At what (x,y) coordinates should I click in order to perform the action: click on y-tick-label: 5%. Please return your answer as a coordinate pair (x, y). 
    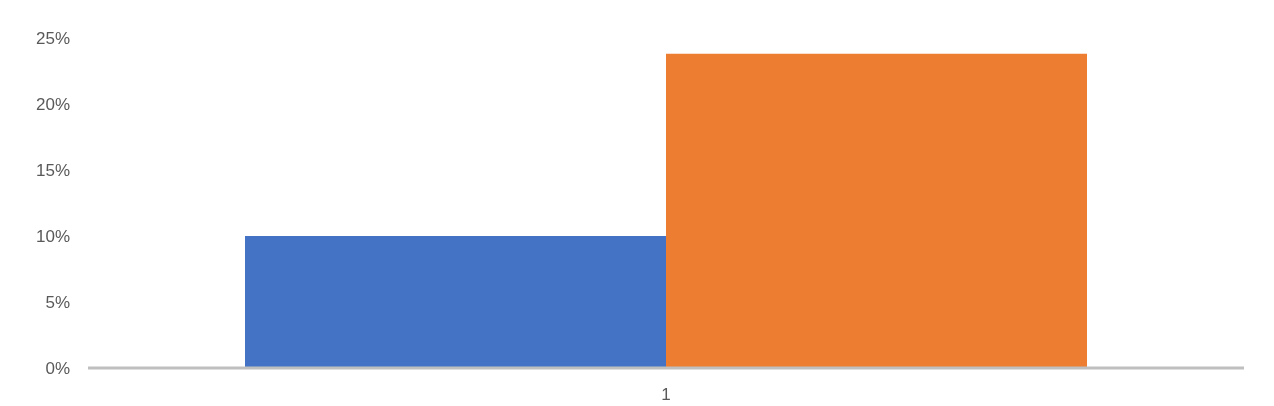
    Looking at the image, I should click on (57, 303).